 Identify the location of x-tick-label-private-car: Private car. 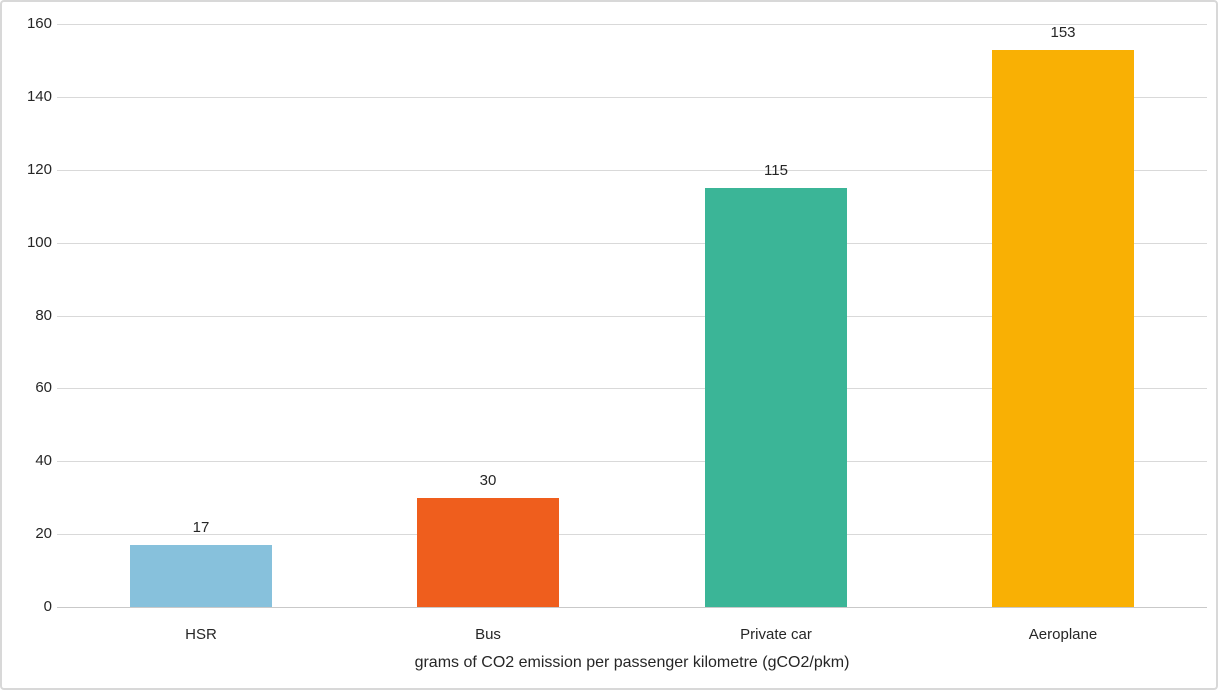
(776, 634).